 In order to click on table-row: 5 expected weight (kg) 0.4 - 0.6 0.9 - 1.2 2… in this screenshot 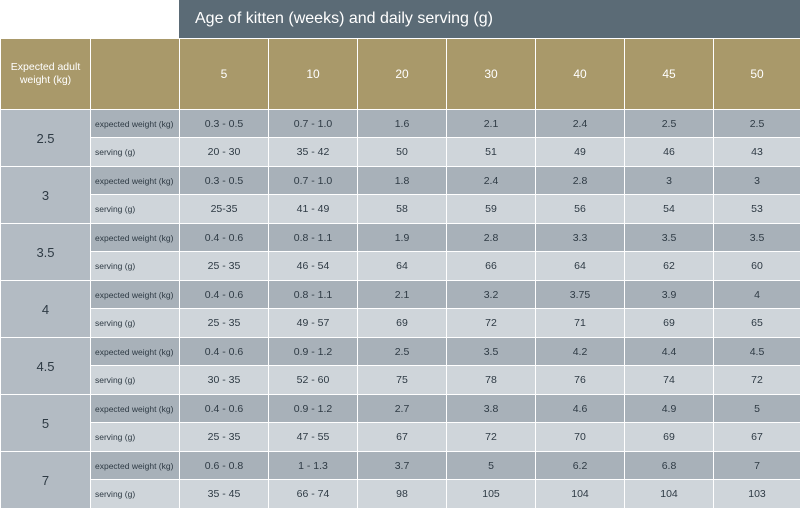, I will do `click(400, 423)`.